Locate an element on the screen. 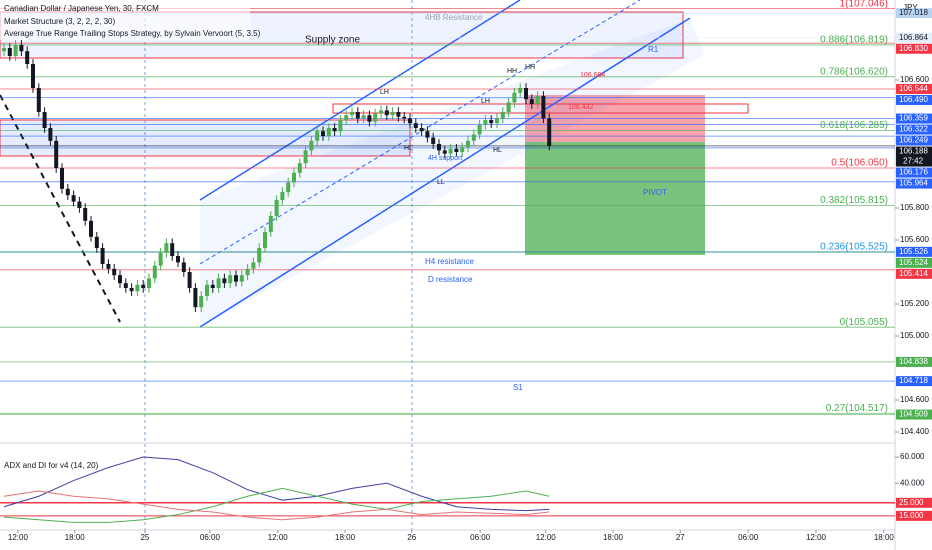 The height and width of the screenshot is (550, 932). price-label: 106.322 is located at coordinates (913, 129).